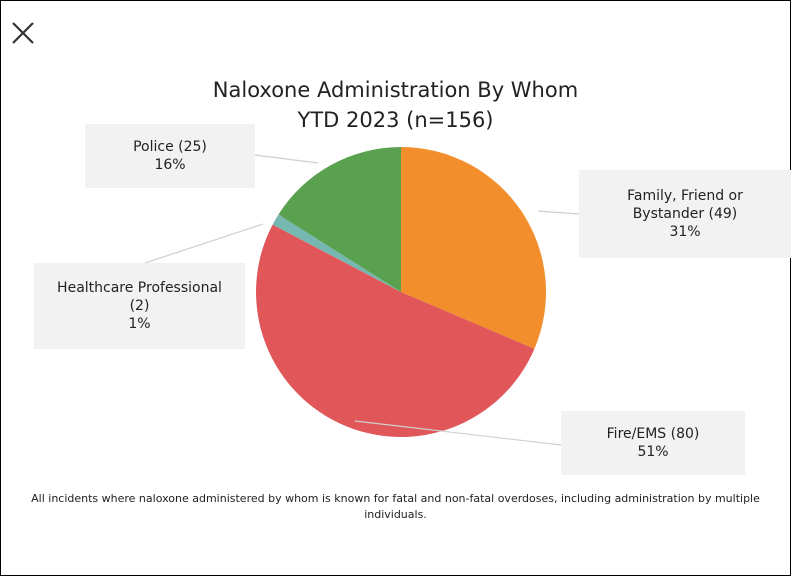 Image resolution: width=791 pixels, height=576 pixels. What do you see at coordinates (685, 232) in the screenshot?
I see `slice-label-family-percent: 31%` at bounding box center [685, 232].